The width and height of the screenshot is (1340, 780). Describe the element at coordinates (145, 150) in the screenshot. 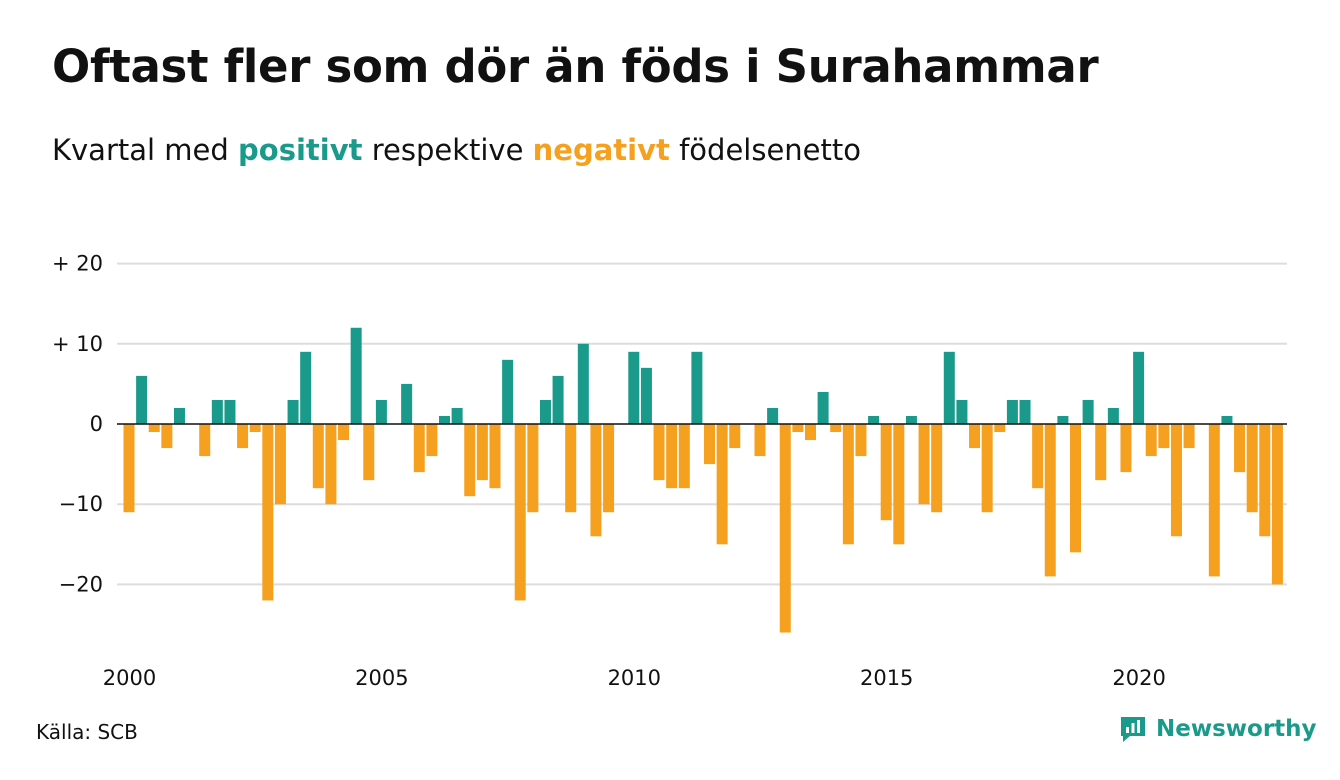

I see `subtitle-prefix: Kvartal med` at that location.